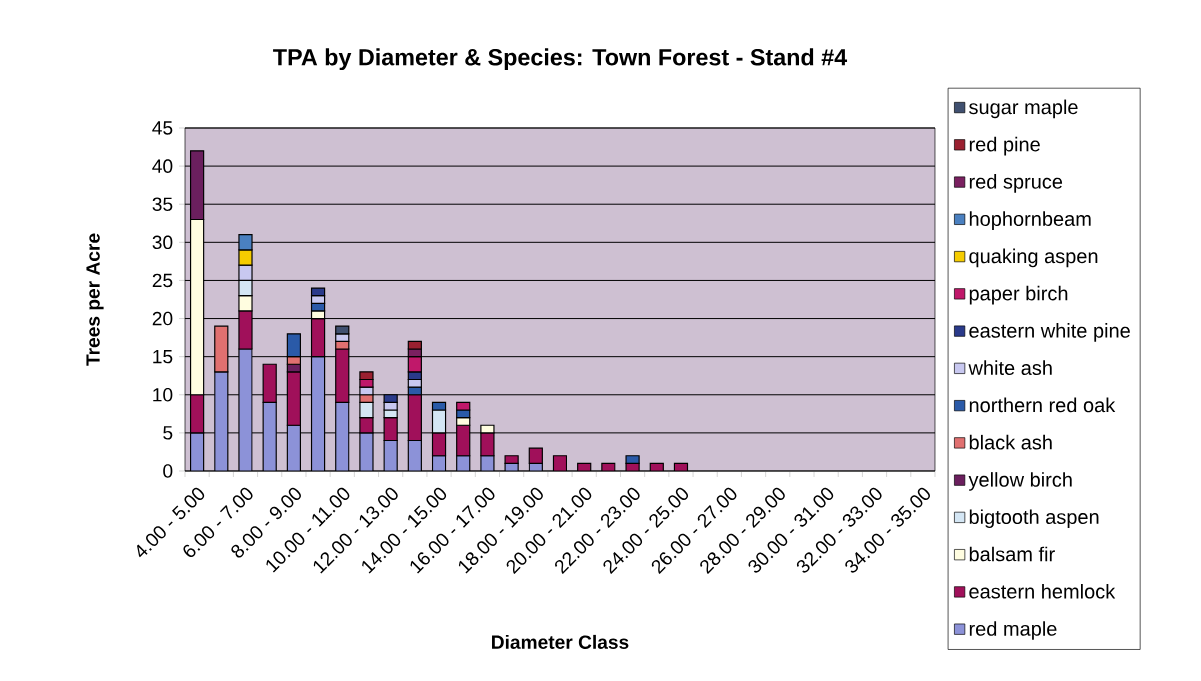 The image size is (1201, 681). I want to click on legend-label: red spruce, so click(1016, 183).